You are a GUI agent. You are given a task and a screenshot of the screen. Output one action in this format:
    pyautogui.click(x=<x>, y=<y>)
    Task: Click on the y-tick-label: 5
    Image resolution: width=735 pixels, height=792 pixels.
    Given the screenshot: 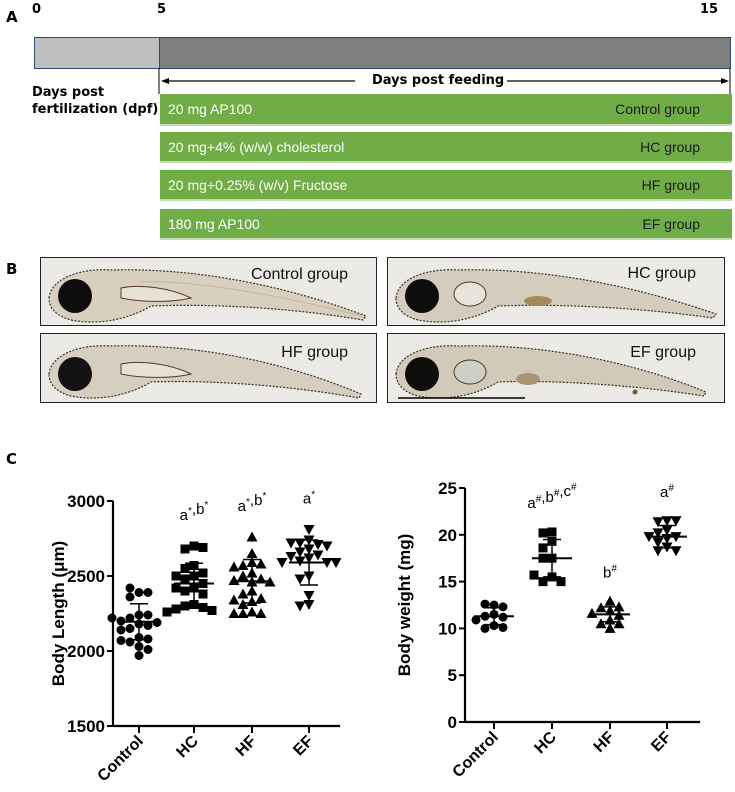 What is the action you would take?
    pyautogui.click(x=452, y=675)
    